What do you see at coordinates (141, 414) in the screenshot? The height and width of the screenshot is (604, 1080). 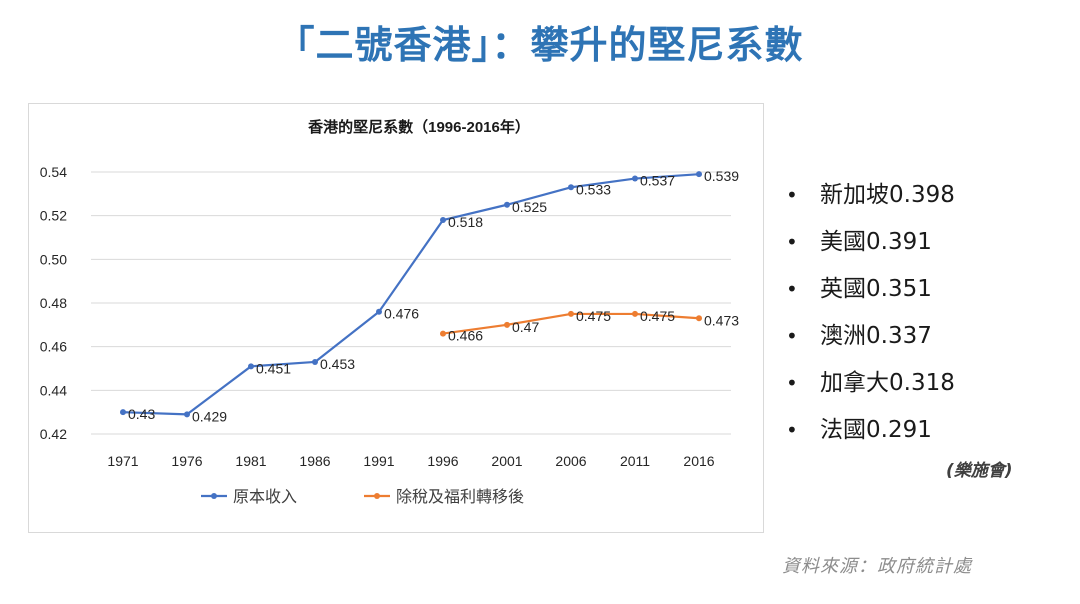 I see `data-label: 0.43` at bounding box center [141, 414].